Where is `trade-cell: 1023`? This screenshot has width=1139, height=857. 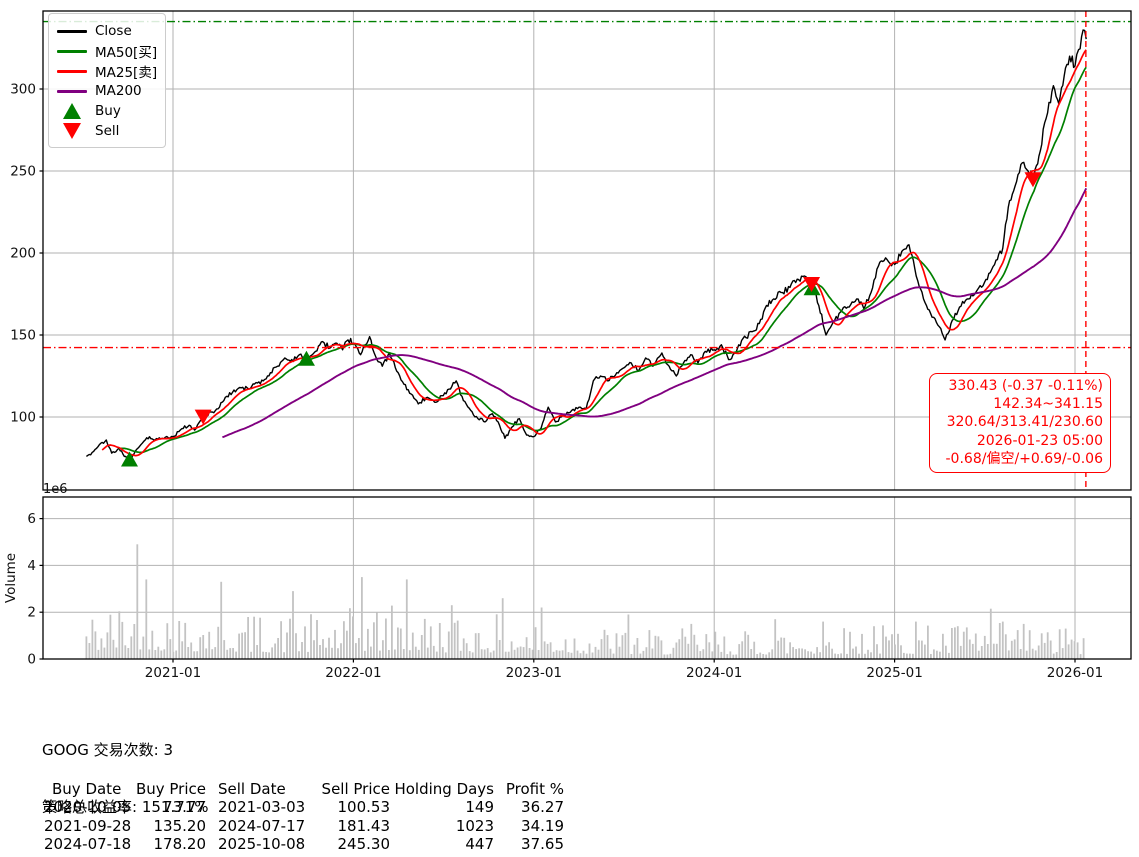 trade-cell: 1023 is located at coordinates (474, 825).